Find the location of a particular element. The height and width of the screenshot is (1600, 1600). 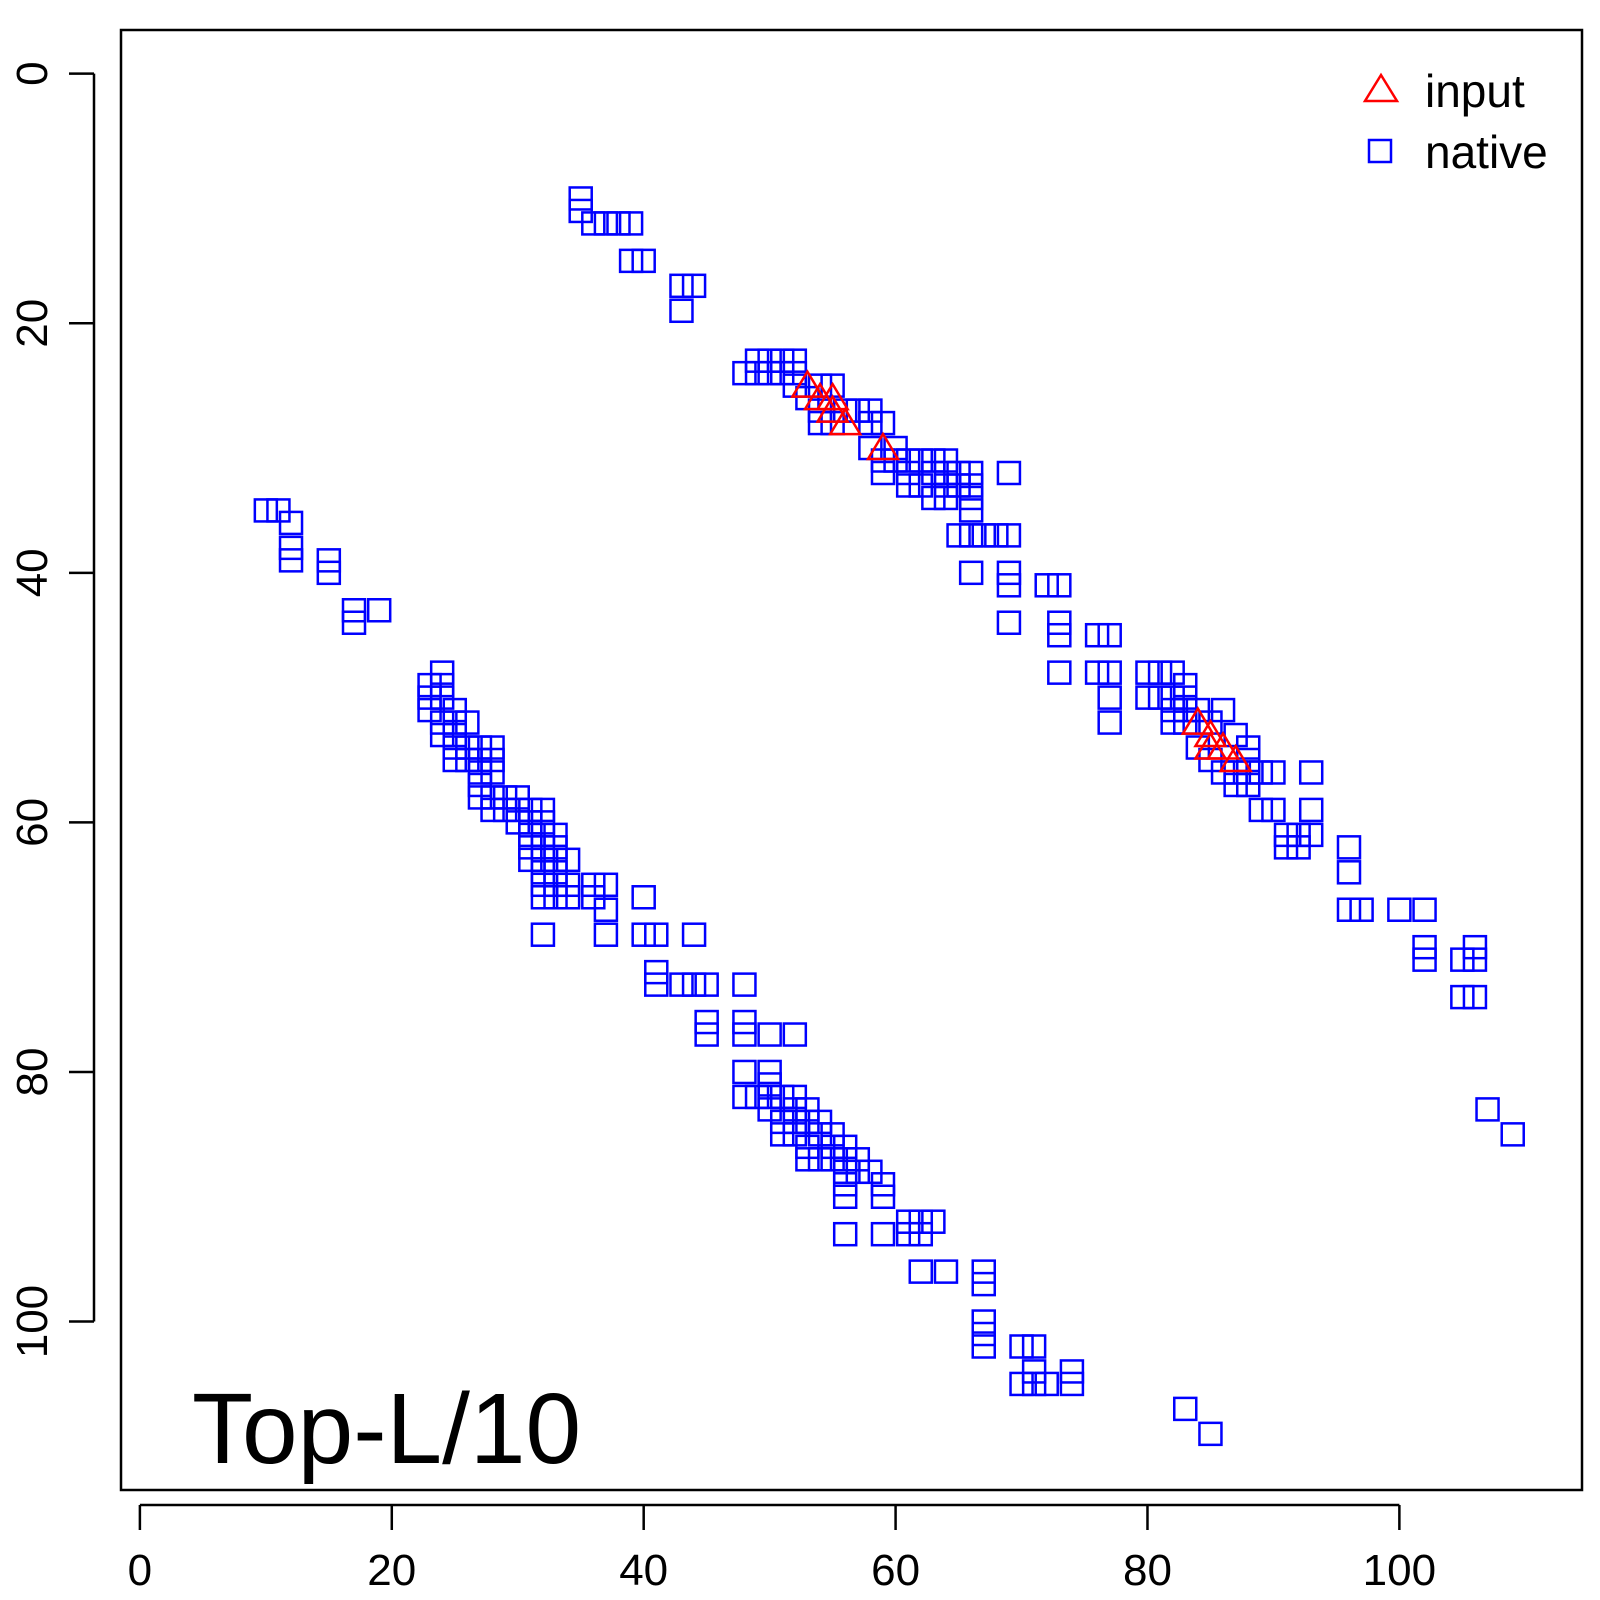

x-tick-label: 80 is located at coordinates (1147, 1570).